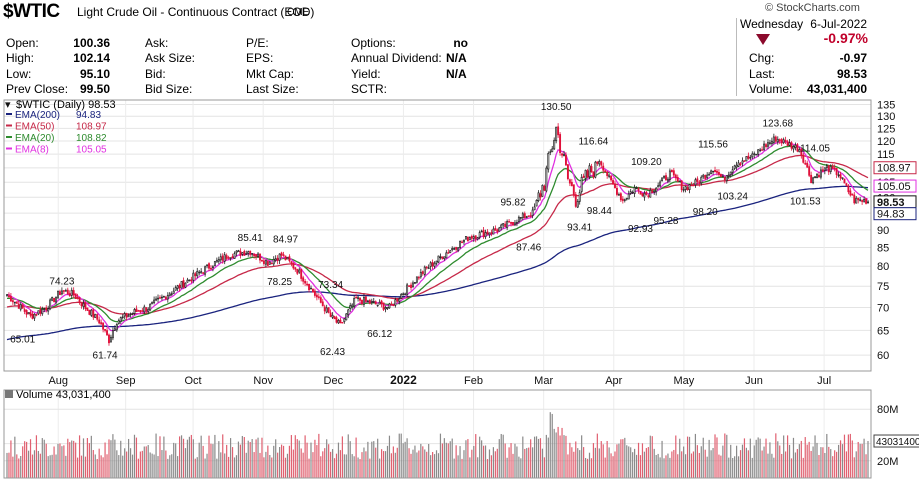 This screenshot has width=919, height=483. I want to click on price-tick-label: 65, so click(883, 331).